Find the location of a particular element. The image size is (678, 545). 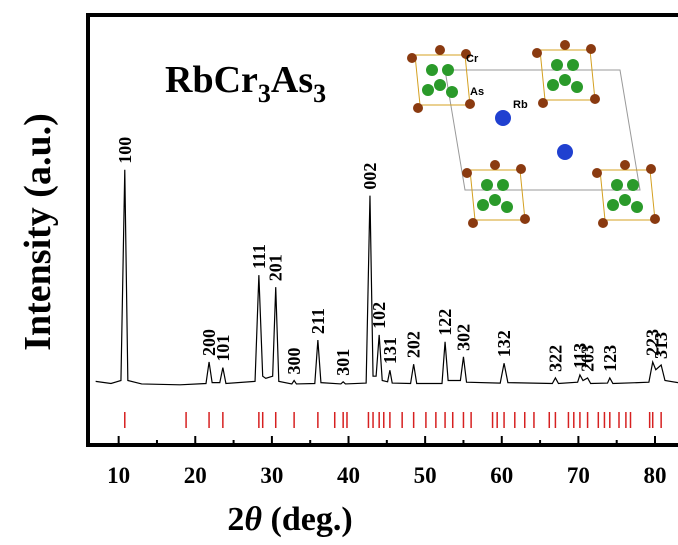

title-part: RbCr is located at coordinates (211, 80).